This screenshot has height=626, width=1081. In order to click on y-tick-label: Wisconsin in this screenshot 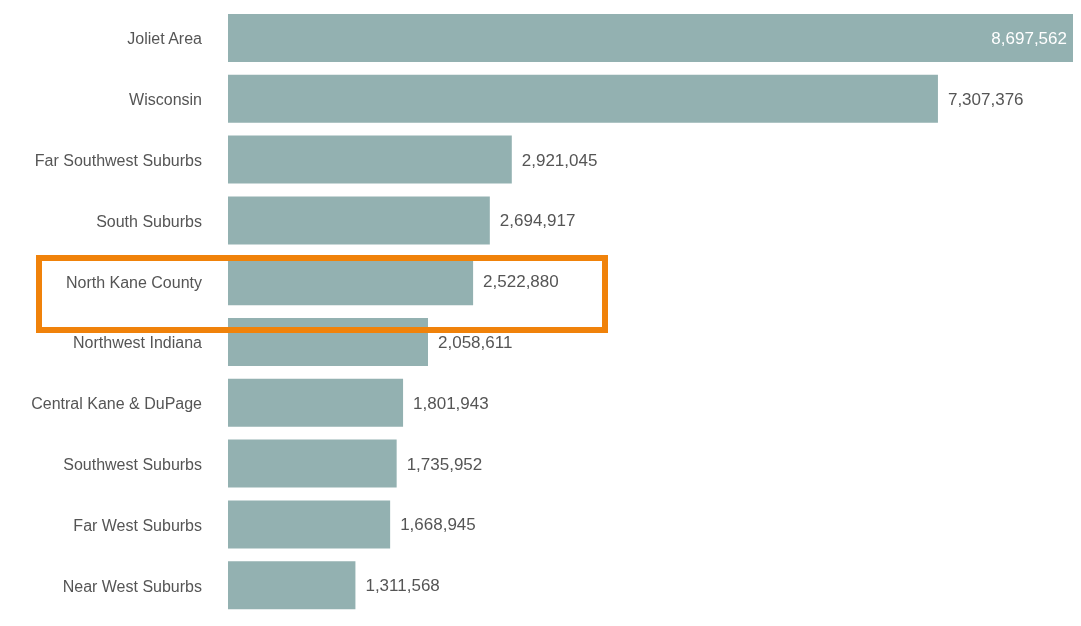, I will do `click(165, 100)`.